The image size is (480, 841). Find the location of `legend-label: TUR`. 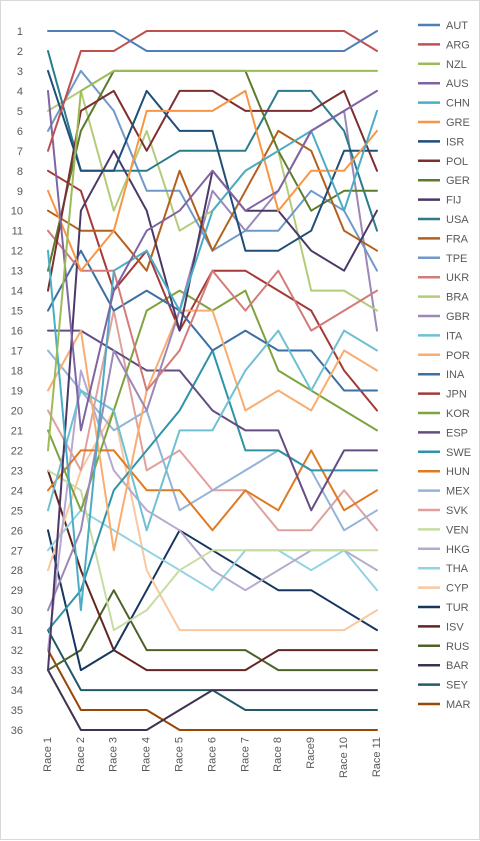

legend-label: TUR is located at coordinates (457, 608).